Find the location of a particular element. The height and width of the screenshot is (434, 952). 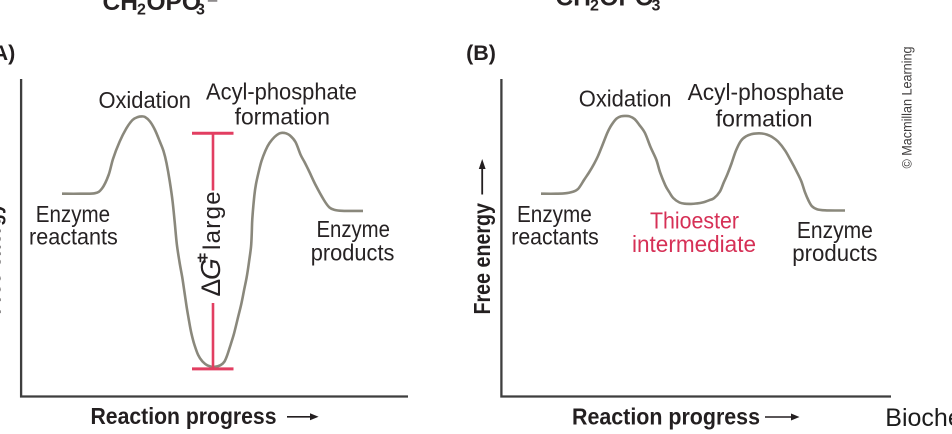

svg-text: intermediate is located at coordinates (694, 244).